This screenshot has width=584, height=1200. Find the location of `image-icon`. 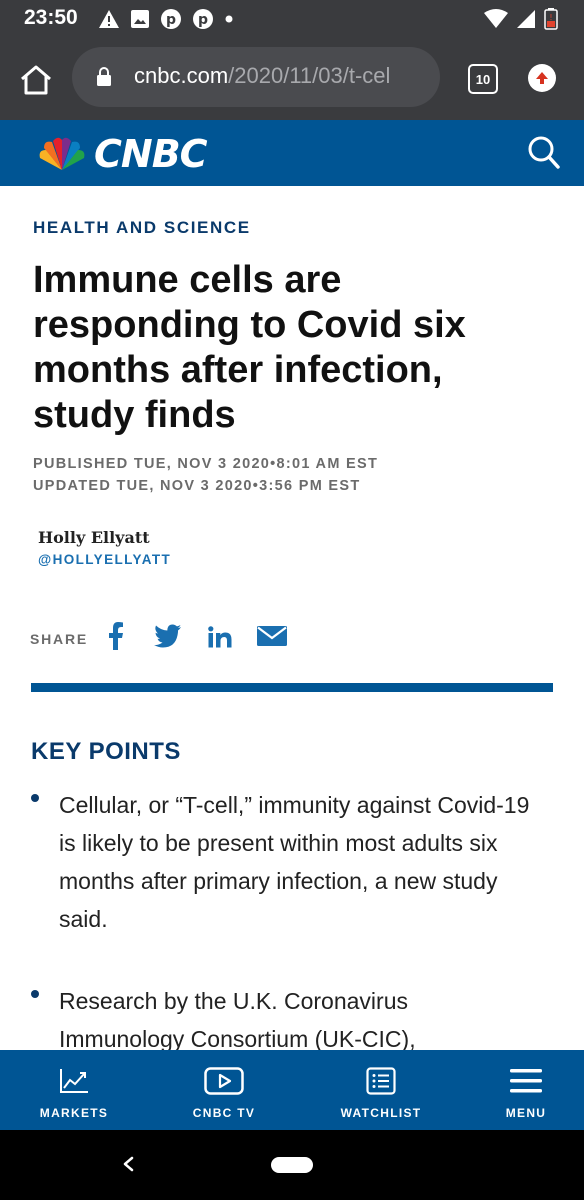

image-icon is located at coordinates (140, 19).